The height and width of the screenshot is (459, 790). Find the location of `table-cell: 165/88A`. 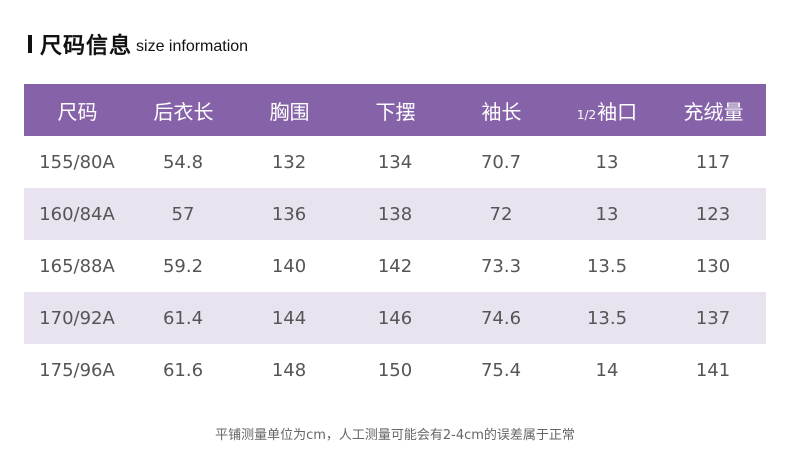

table-cell: 165/88A is located at coordinates (77, 266).